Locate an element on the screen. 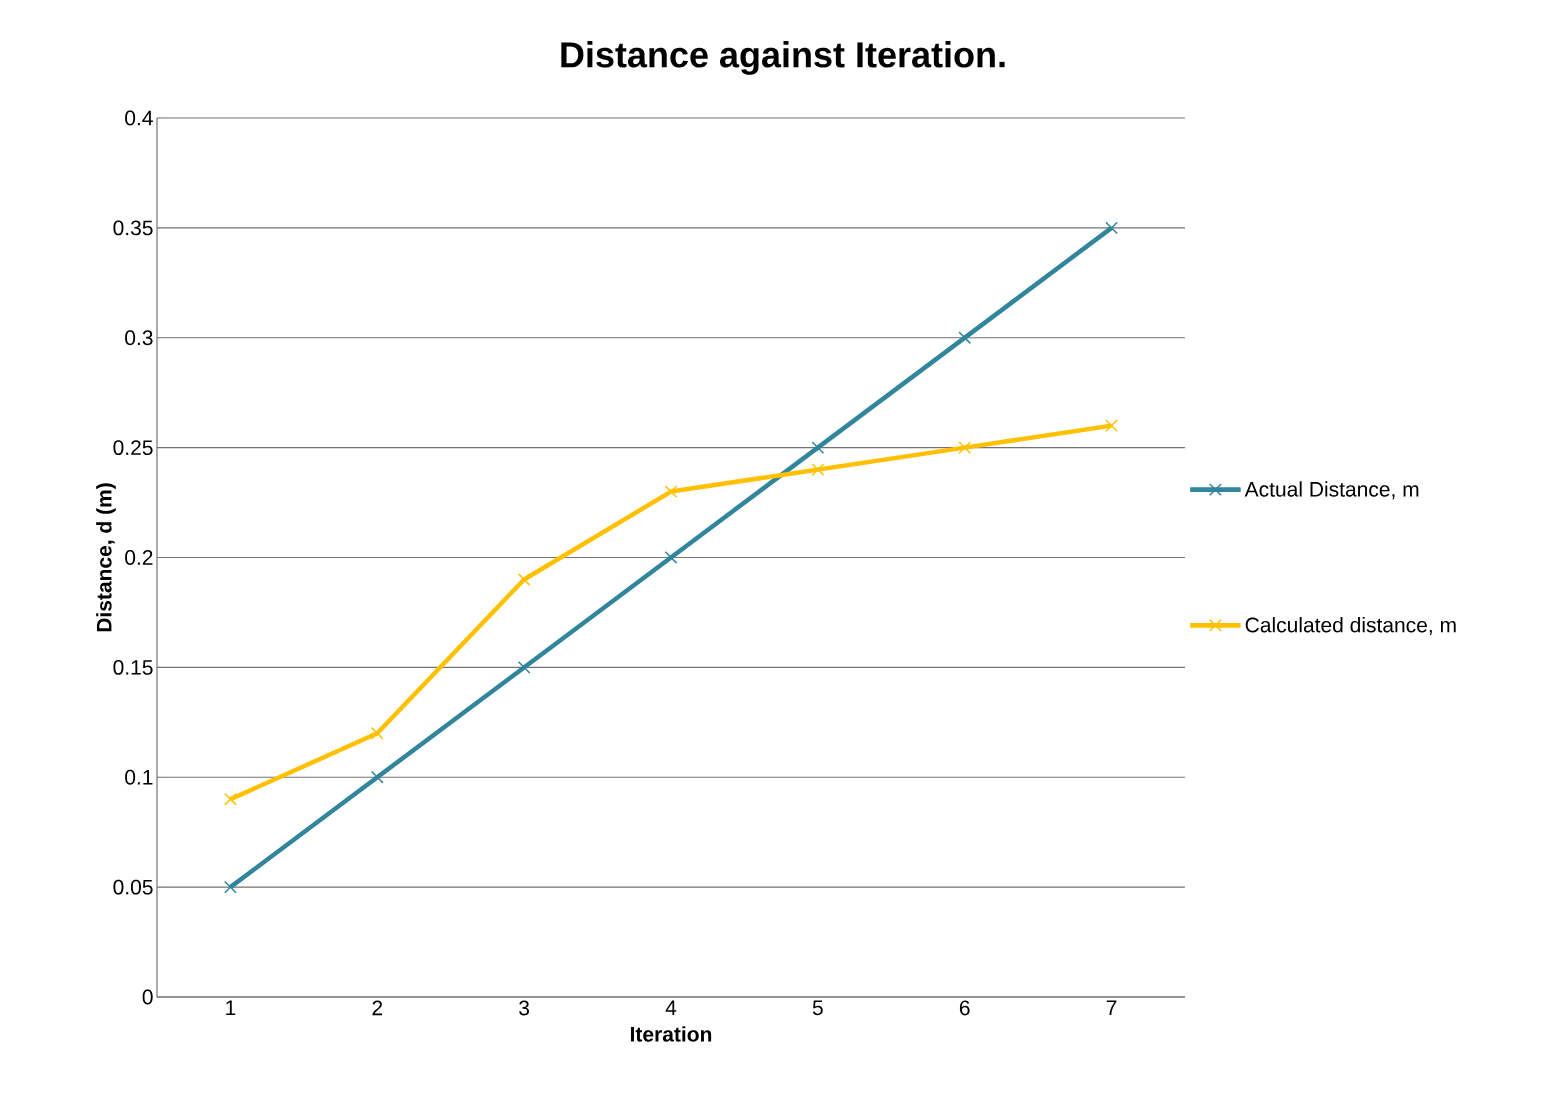 The width and height of the screenshot is (1550, 1116). y-tick-label: 0.35 is located at coordinates (133, 228).